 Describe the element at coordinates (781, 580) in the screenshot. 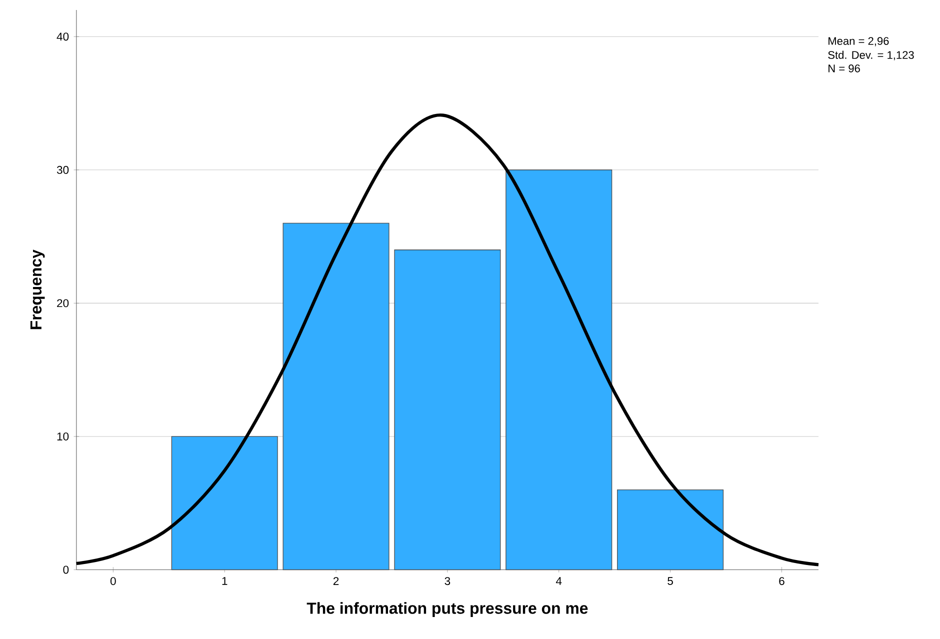

I see `x-tick-label: 6` at that location.